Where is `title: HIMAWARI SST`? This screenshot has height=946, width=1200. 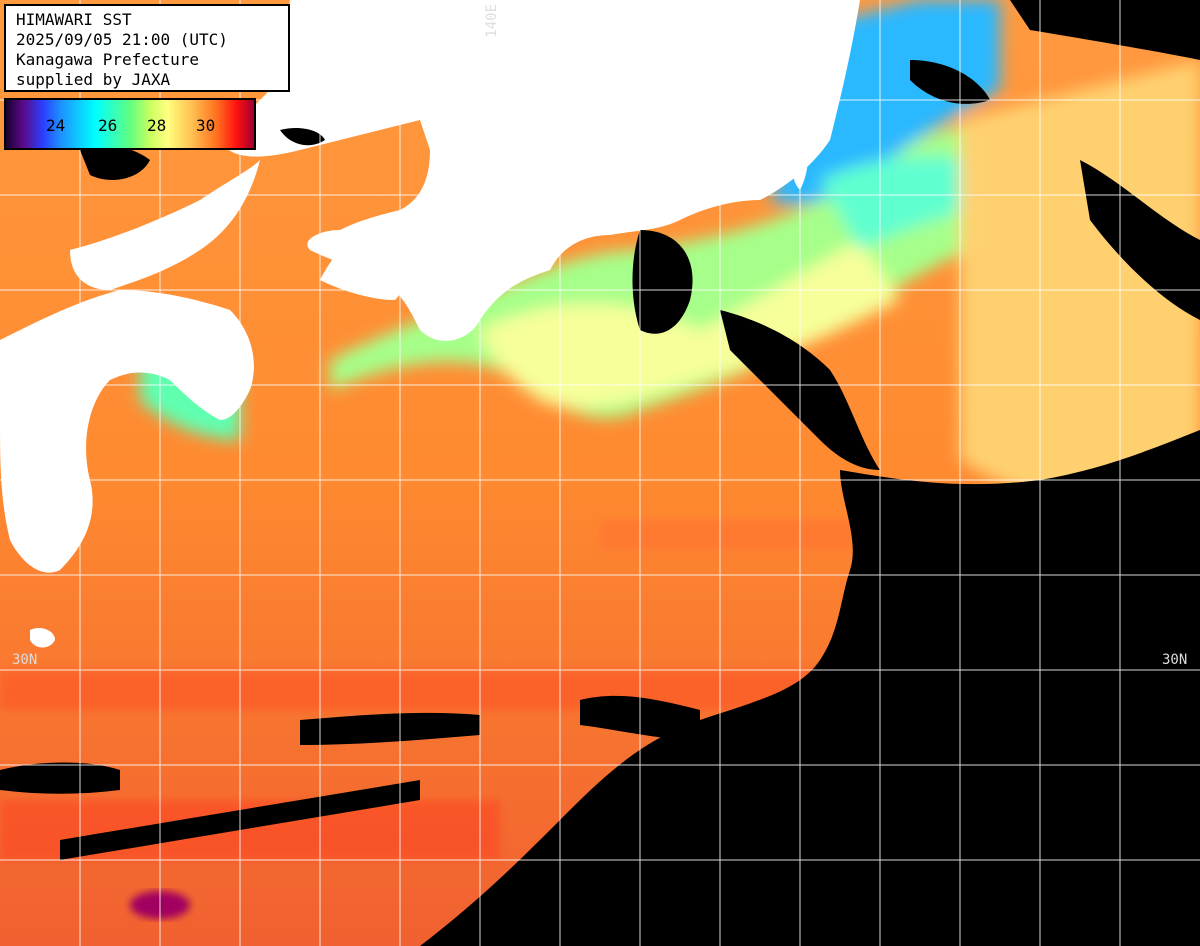
title: HIMAWARI SST is located at coordinates (74, 19).